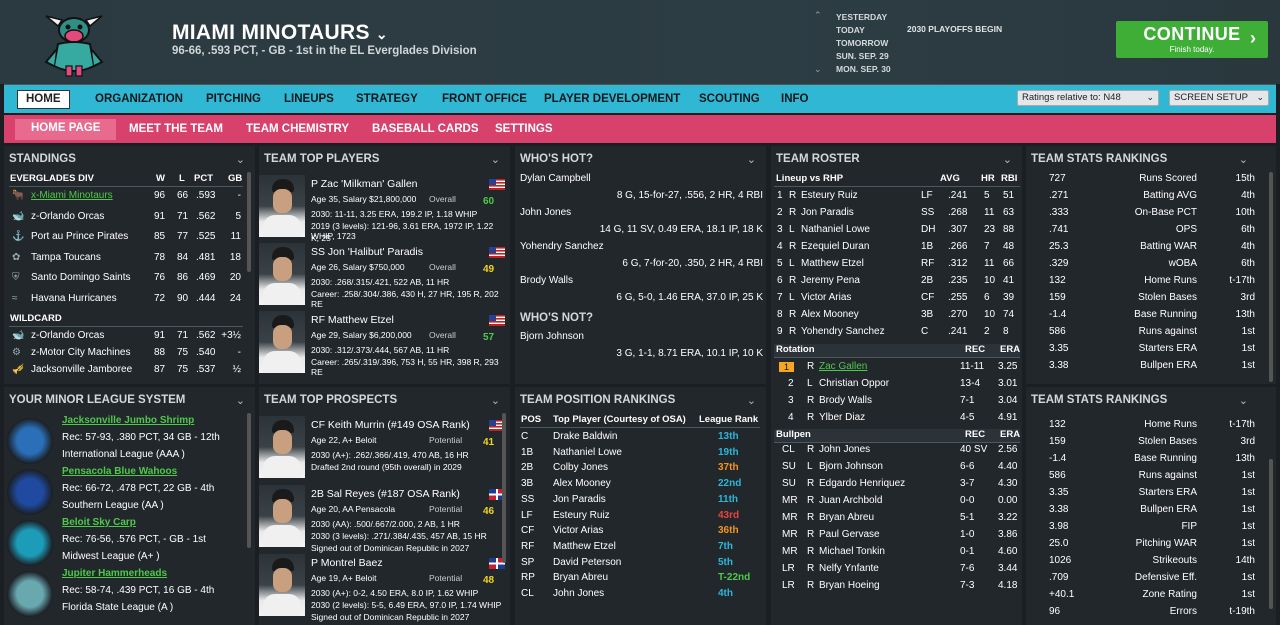 The height and width of the screenshot is (625, 1280). Describe the element at coordinates (897, 198) in the screenshot. I see `lineup-row: 1 R Esteury Ruiz LF .241 5 51` at that location.